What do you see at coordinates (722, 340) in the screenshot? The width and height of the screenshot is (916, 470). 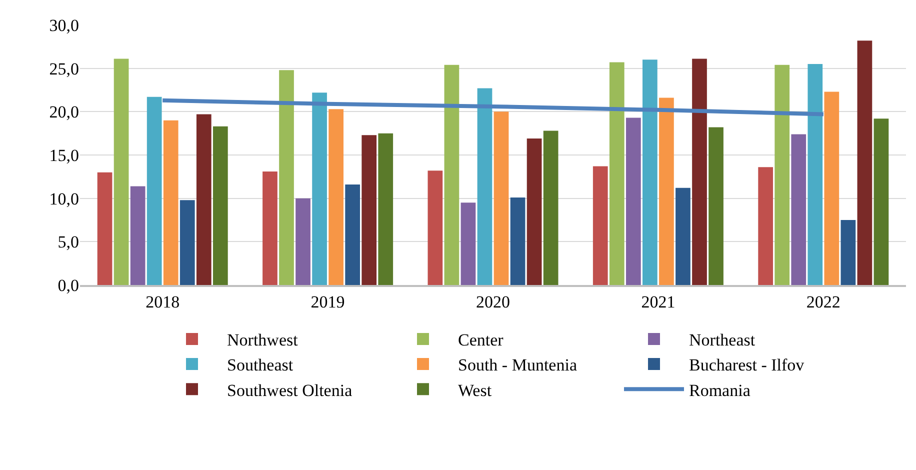 I see `legend-label: Northeast` at bounding box center [722, 340].